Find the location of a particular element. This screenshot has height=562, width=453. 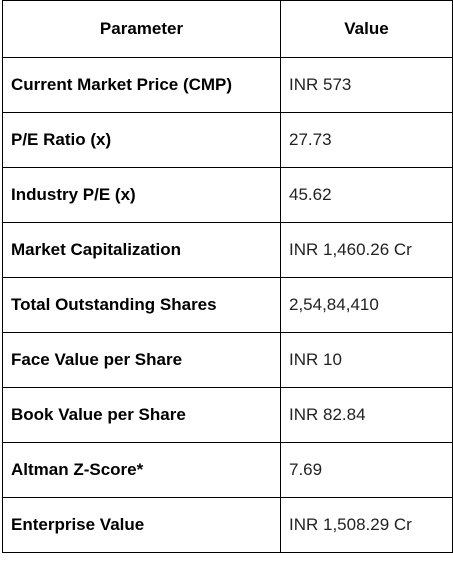

table-row: Book Value per Share INR 82.84 is located at coordinates (227, 415).